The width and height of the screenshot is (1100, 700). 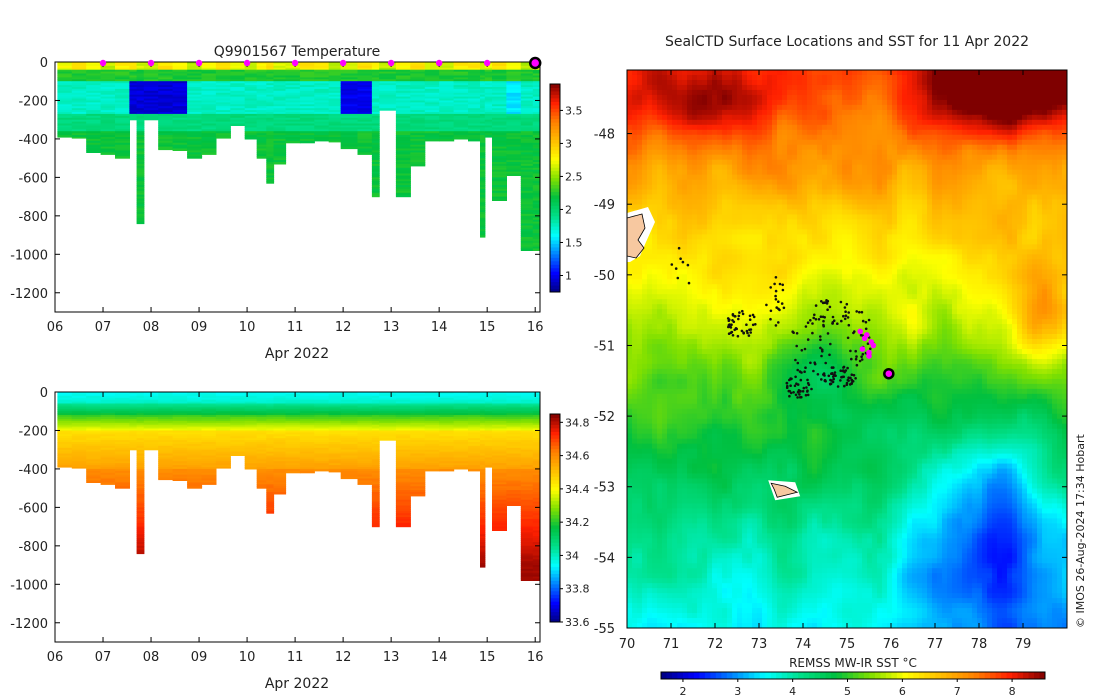 I want to click on x-tick-label: 10, so click(x=247, y=657).